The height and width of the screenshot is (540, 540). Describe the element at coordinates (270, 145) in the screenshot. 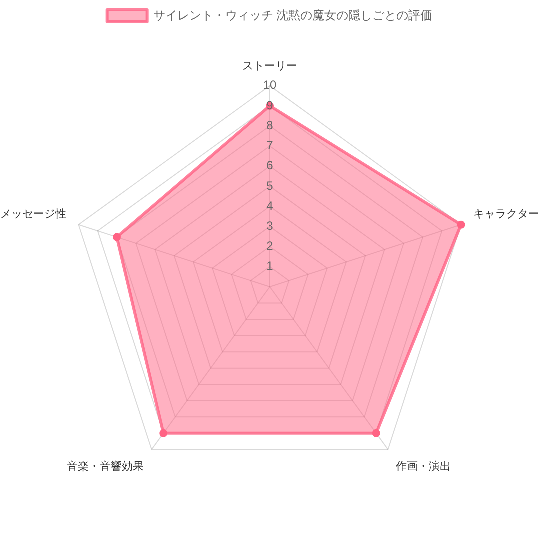

I see `y-tick-label: 7` at that location.